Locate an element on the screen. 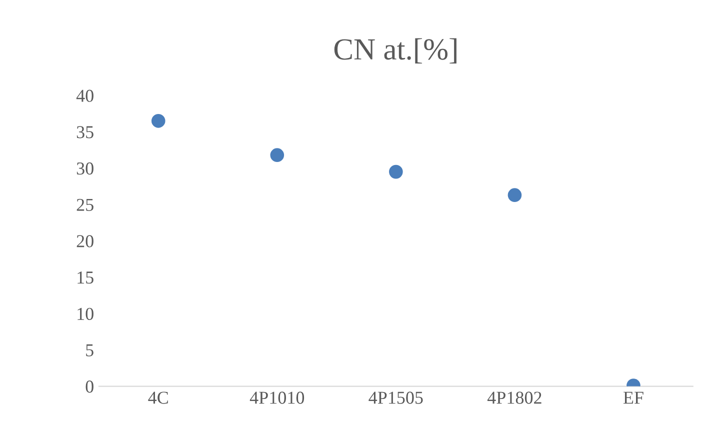 This screenshot has width=707, height=434. y-tick-label: 10 is located at coordinates (86, 314).